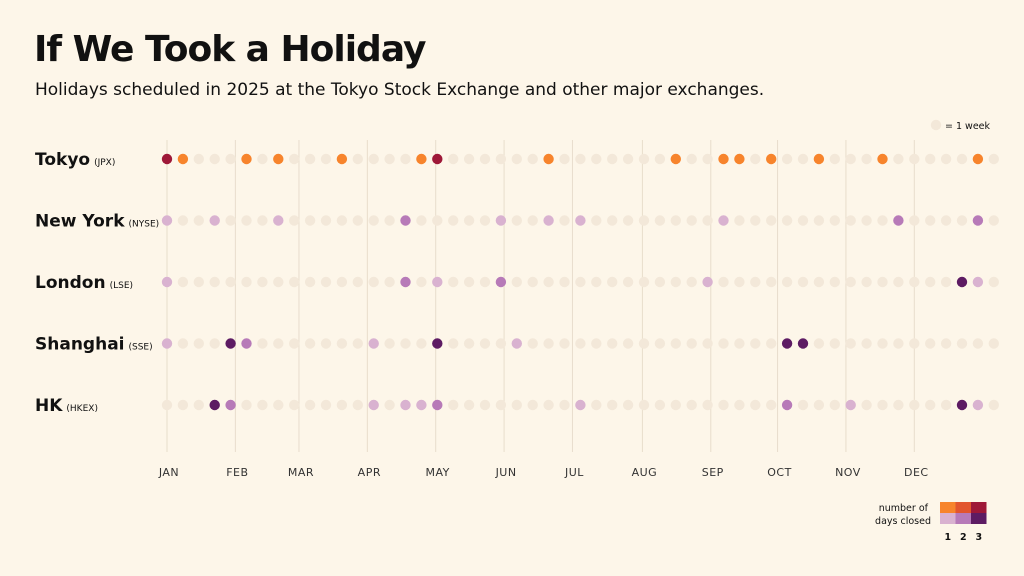 The height and width of the screenshot is (576, 1024). What do you see at coordinates (62, 160) in the screenshot?
I see `exchange-name: Tokyo` at bounding box center [62, 160].